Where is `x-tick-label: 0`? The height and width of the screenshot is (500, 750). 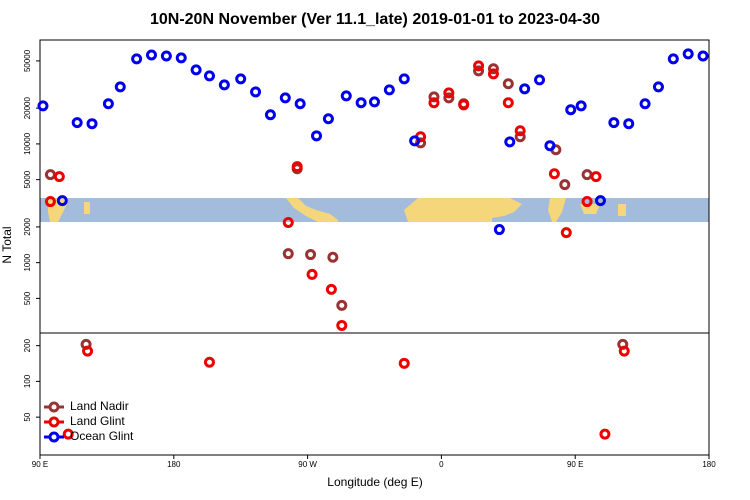
x-tick-label: 0 is located at coordinates (441, 464).